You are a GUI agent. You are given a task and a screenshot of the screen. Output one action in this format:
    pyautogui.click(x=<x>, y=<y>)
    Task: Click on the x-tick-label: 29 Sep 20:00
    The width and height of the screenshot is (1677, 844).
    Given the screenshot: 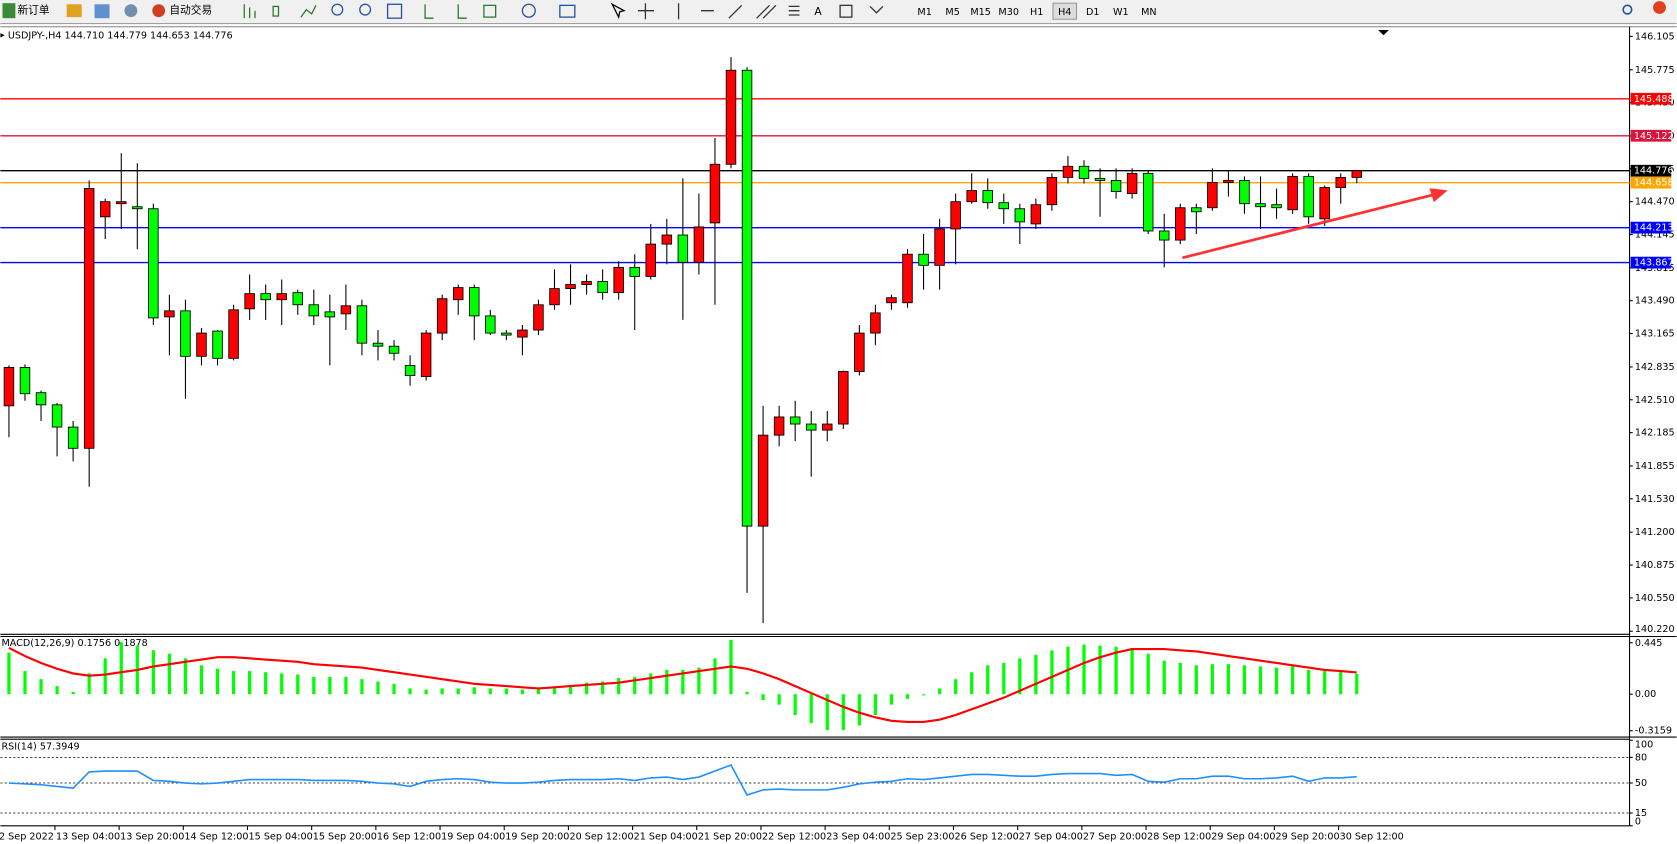 What is the action you would take?
    pyautogui.click(x=1307, y=837)
    